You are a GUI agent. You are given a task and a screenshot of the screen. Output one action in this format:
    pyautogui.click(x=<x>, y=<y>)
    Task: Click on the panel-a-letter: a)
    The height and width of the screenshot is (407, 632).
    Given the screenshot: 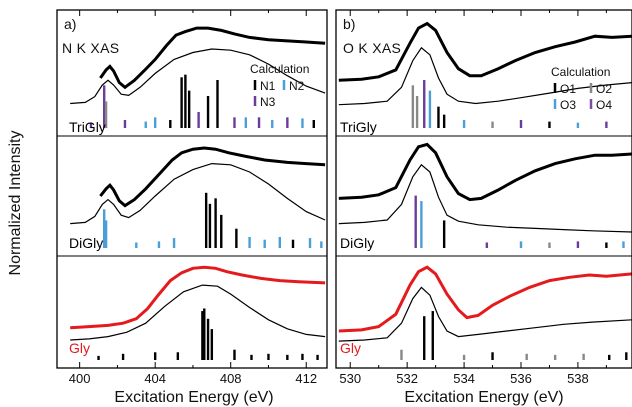 What is the action you would take?
    pyautogui.click(x=70, y=24)
    